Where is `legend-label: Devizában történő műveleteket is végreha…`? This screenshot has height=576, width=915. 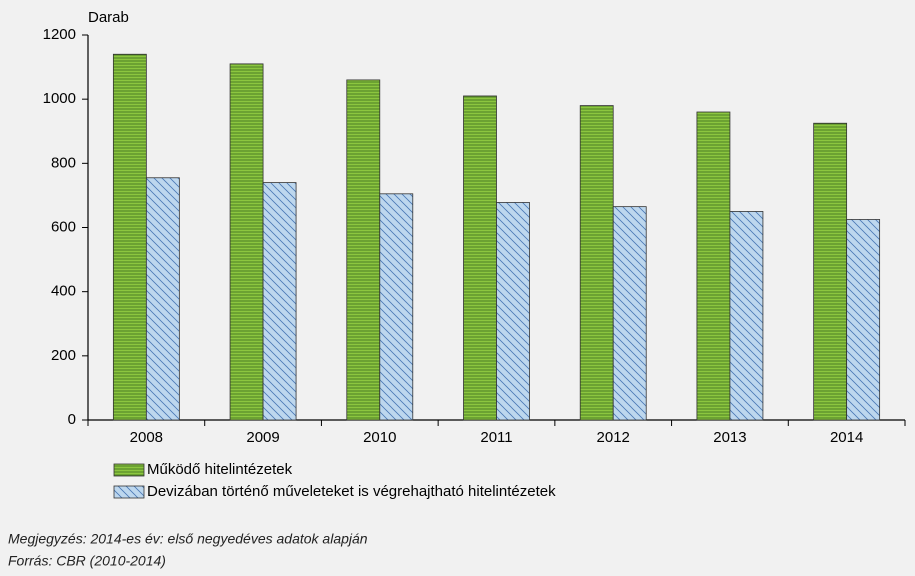
legend-label: Devizában történő műveleteket is végreha… is located at coordinates (351, 491).